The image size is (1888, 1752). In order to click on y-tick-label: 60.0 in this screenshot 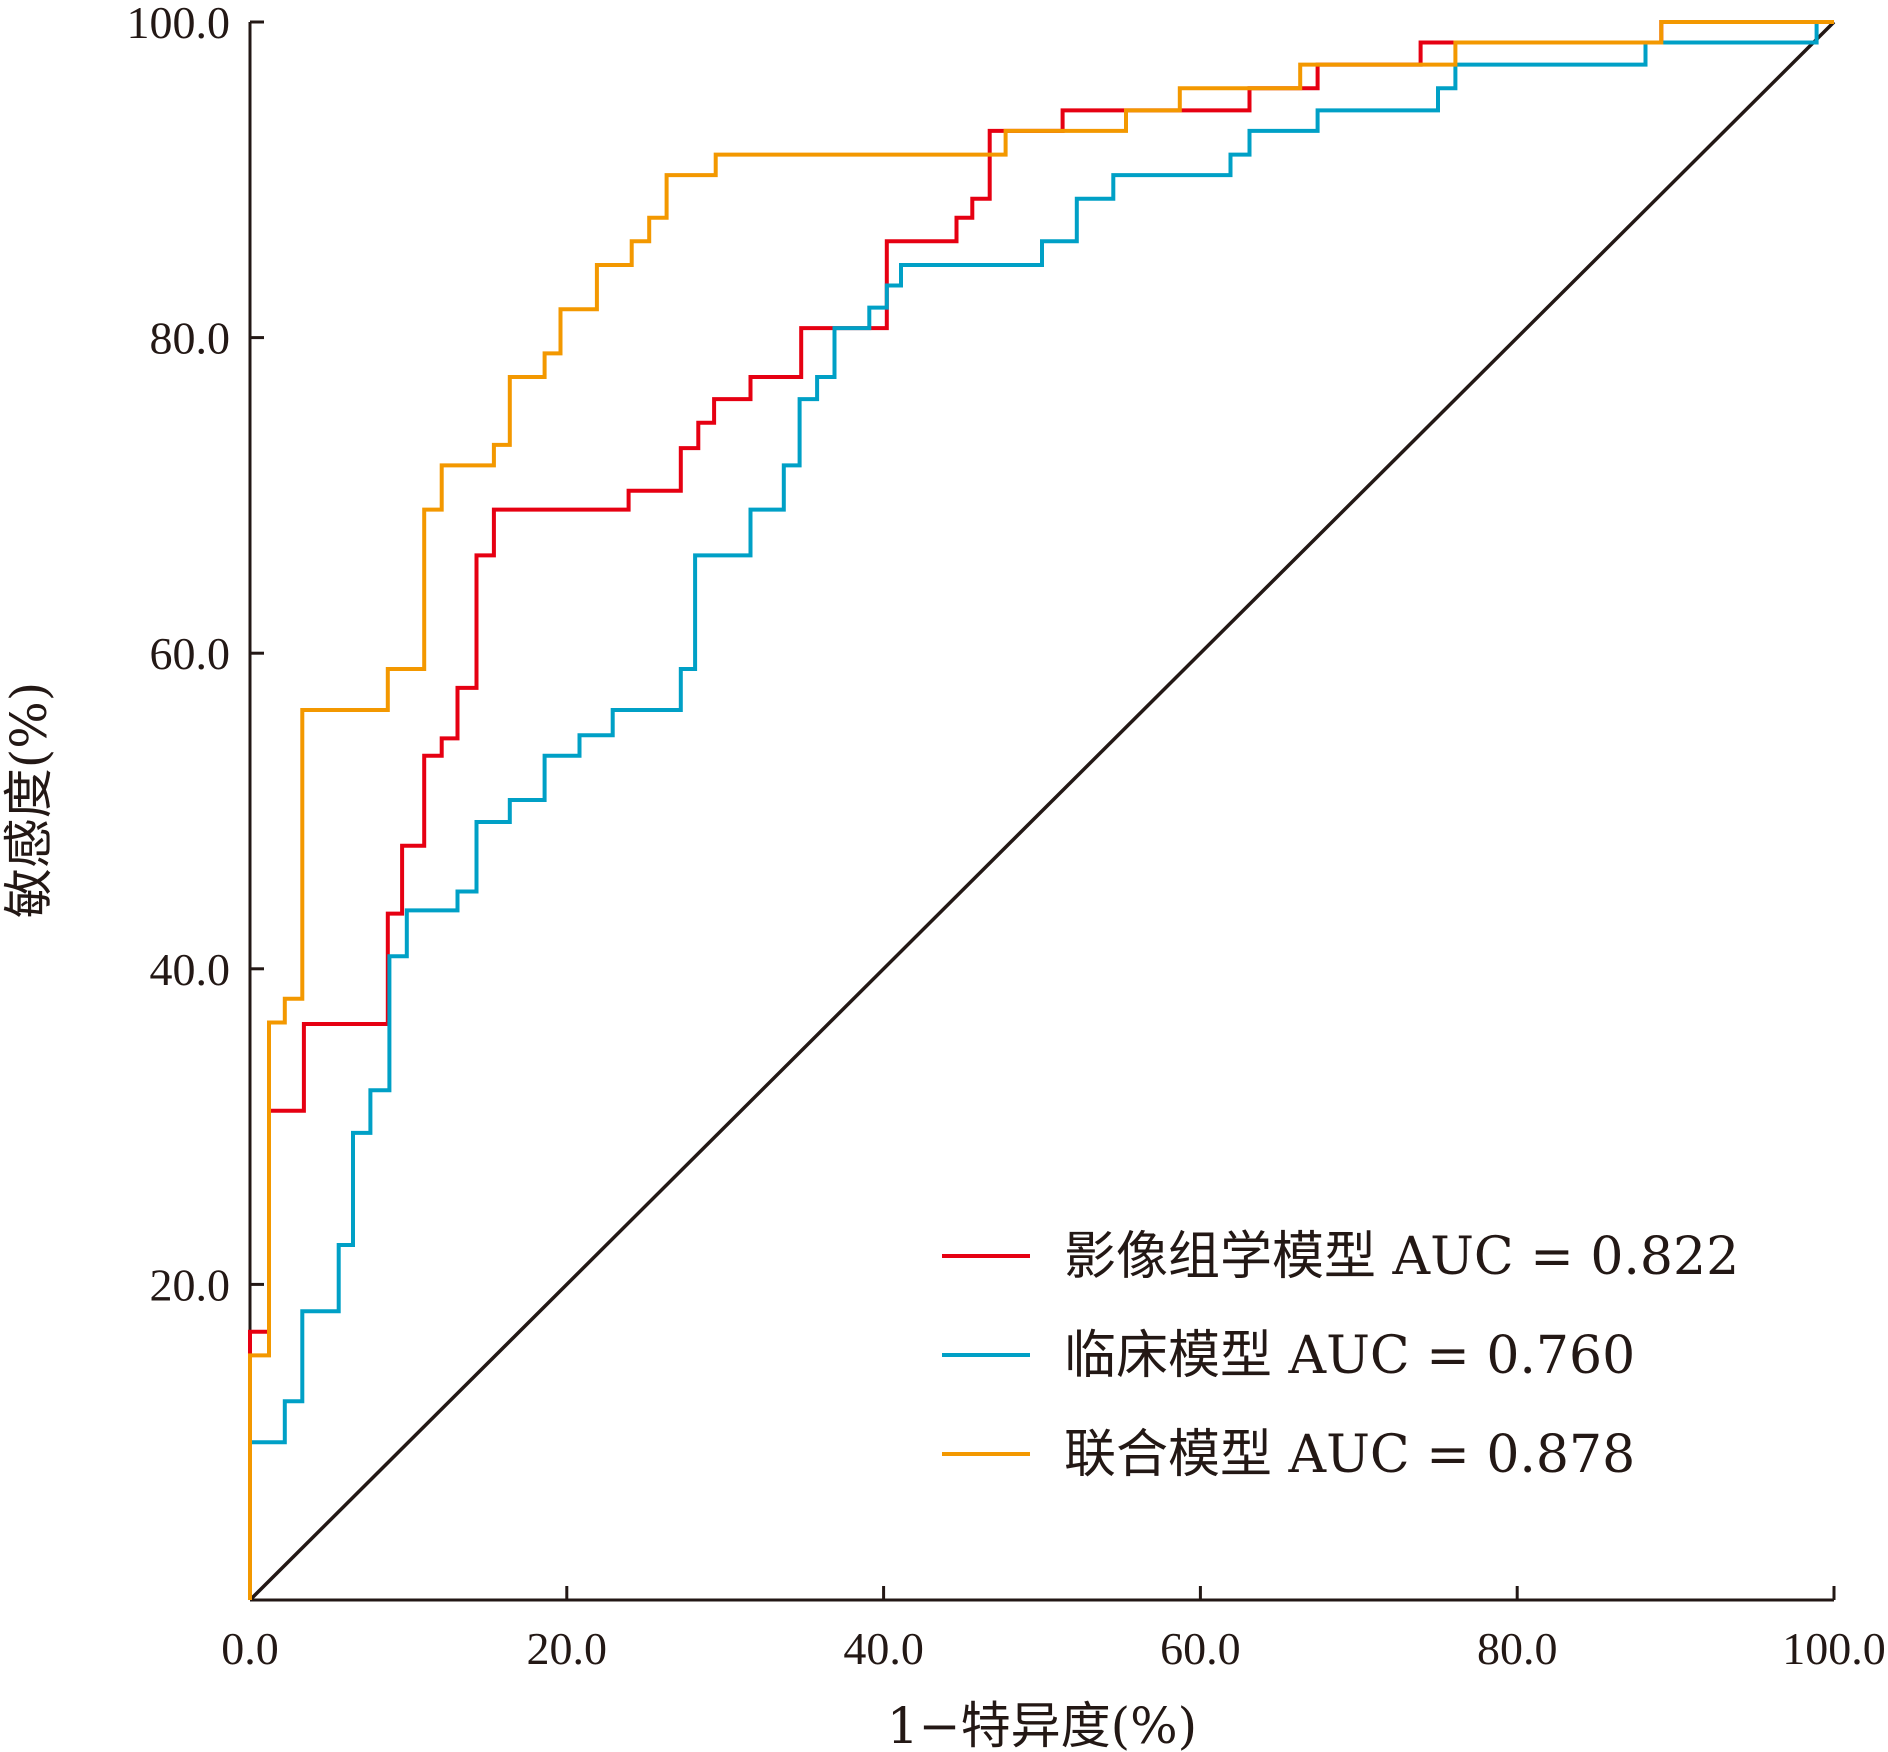, I will do `click(190, 653)`.